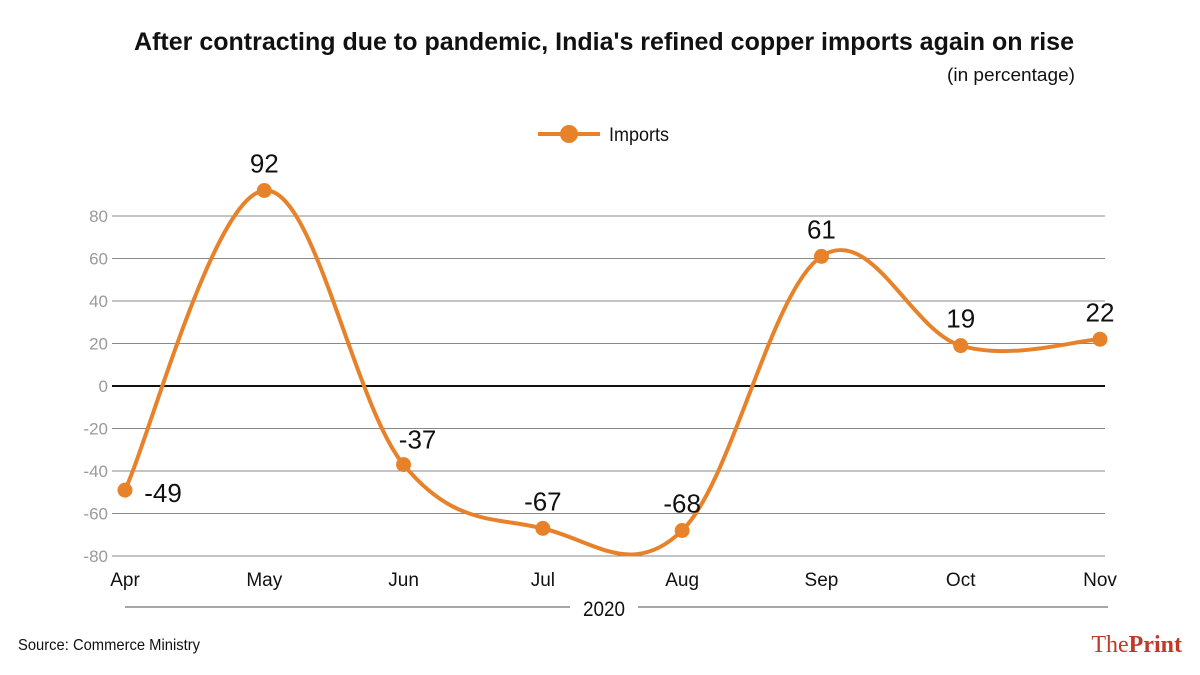 The height and width of the screenshot is (675, 1200). What do you see at coordinates (603, 135) in the screenshot?
I see `legend: Imports` at bounding box center [603, 135].